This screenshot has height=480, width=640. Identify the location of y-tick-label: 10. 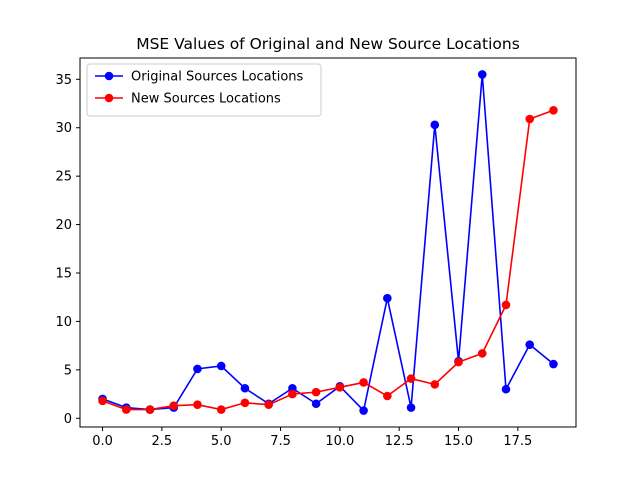
(63, 322).